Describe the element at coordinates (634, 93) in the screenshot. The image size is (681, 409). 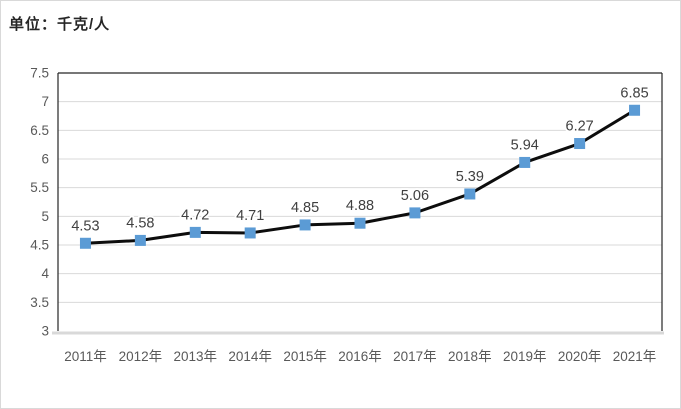
I see `data-point-label: 6.85` at that location.